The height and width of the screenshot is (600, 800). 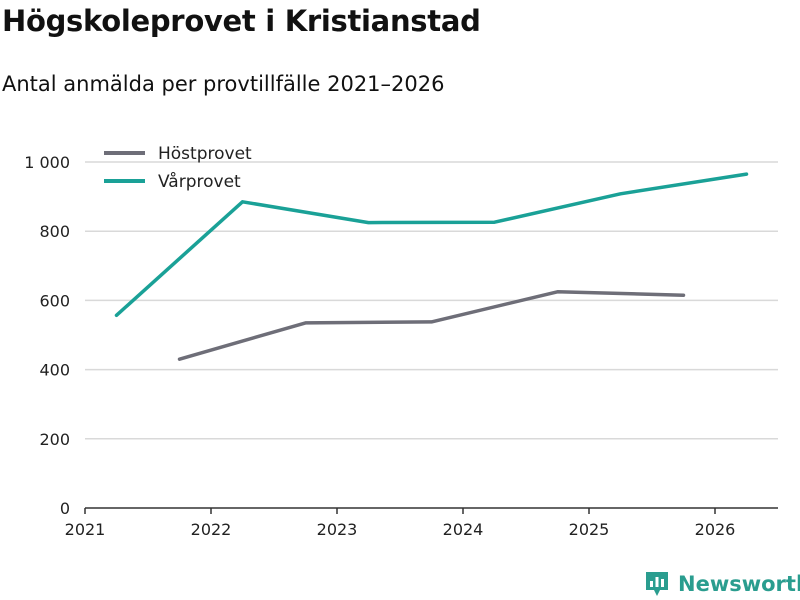 What do you see at coordinates (85, 529) in the screenshot?
I see `x-tick-label: 2021` at bounding box center [85, 529].